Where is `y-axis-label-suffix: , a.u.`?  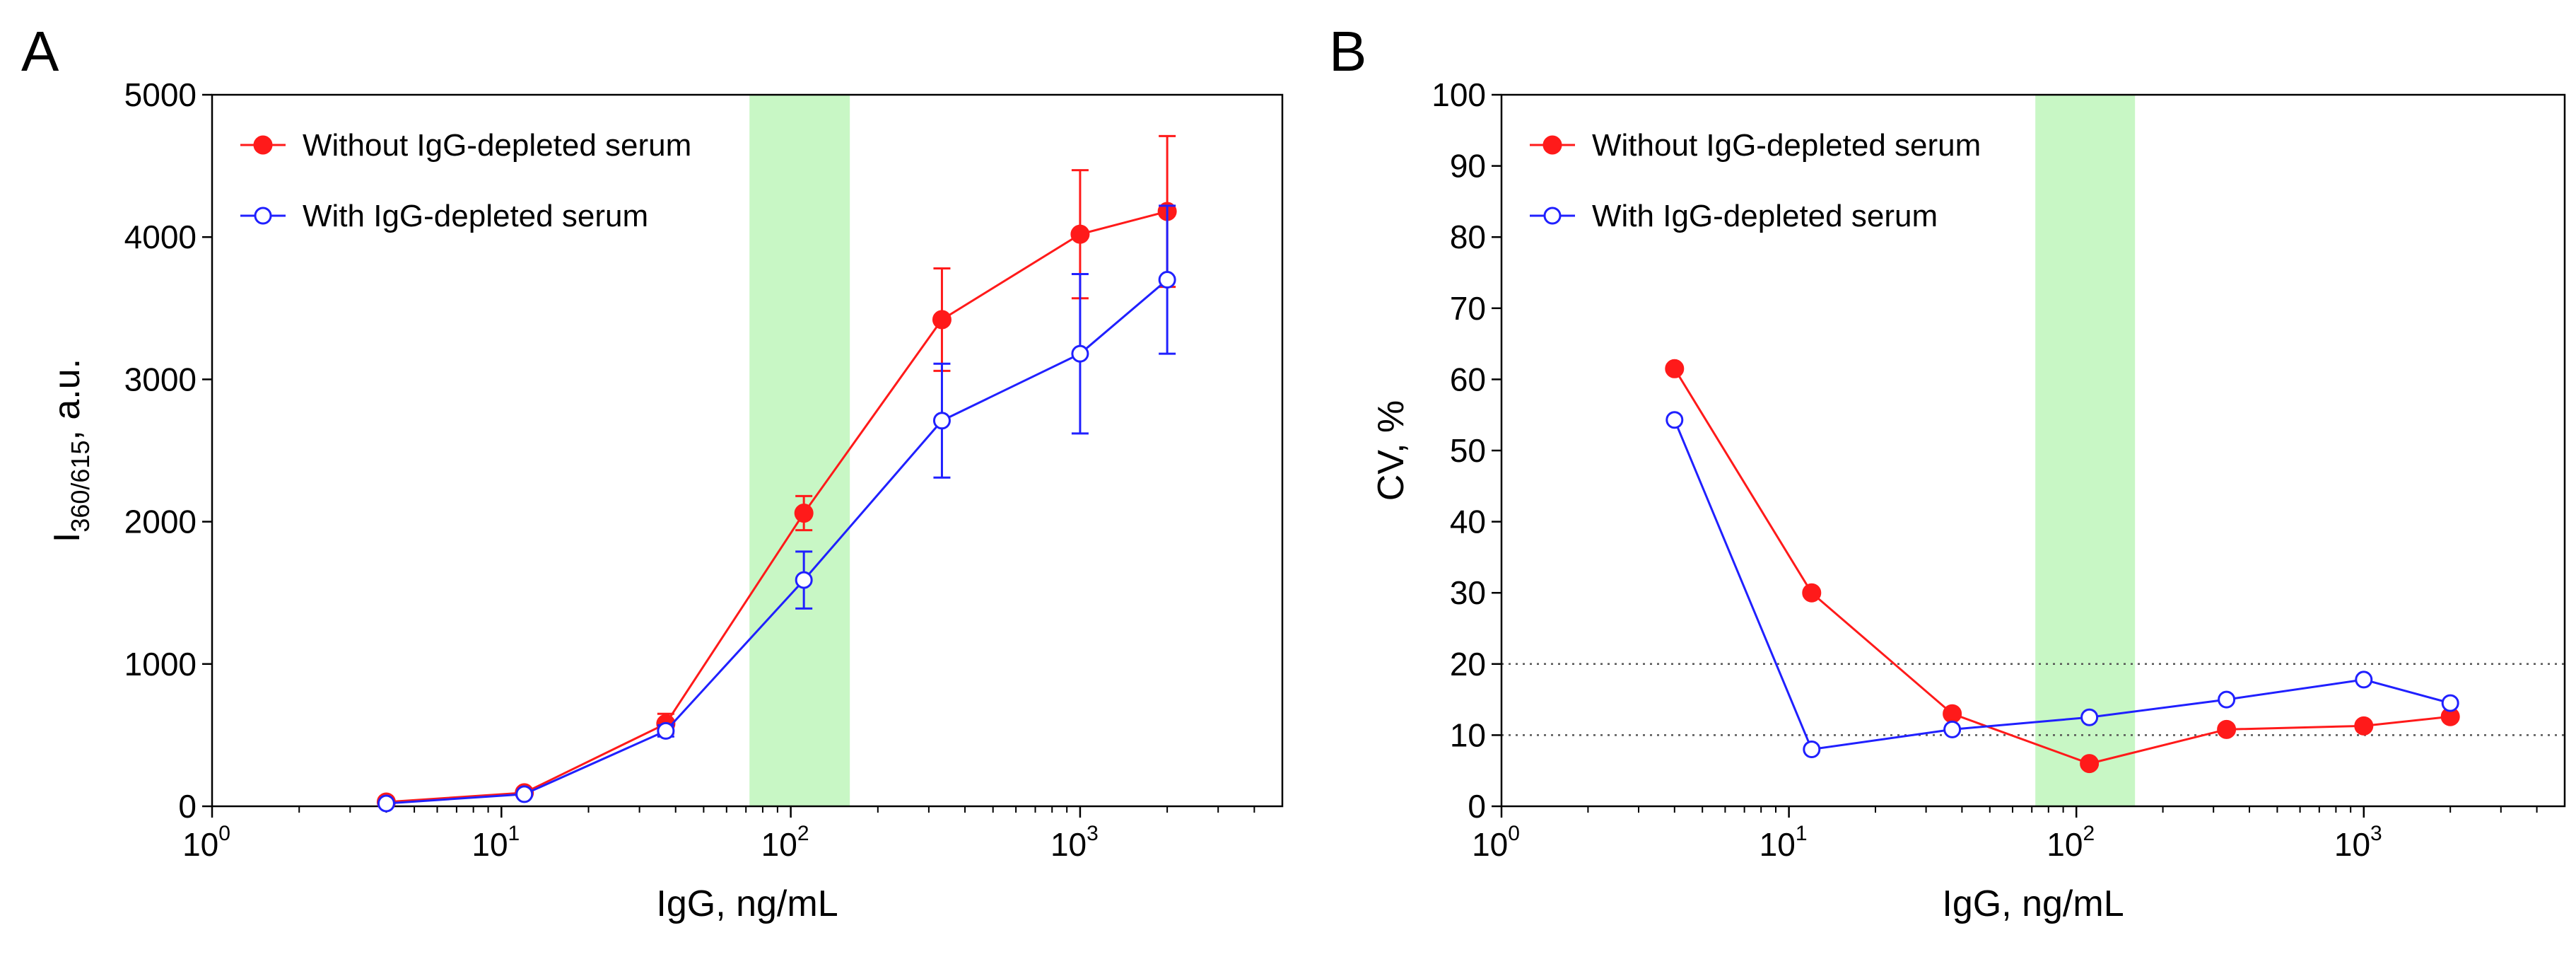
y-axis-label-suffix: , a.u. is located at coordinates (67, 400).